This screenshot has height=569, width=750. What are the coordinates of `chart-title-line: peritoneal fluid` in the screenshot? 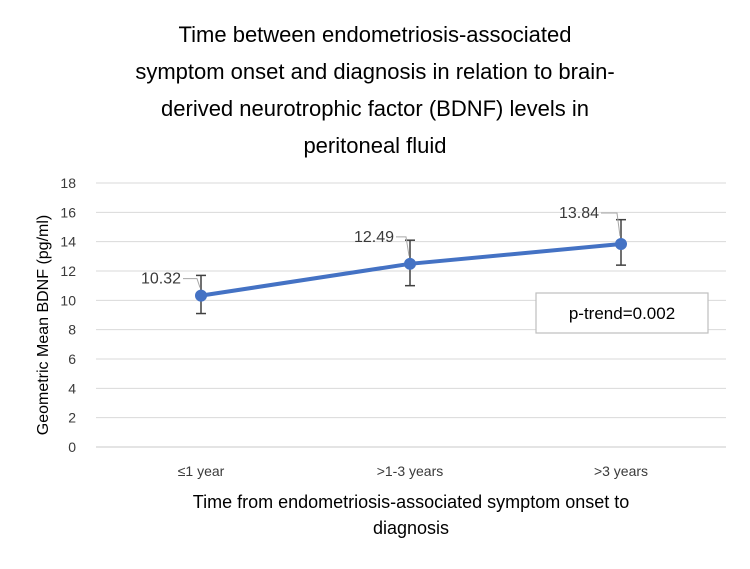 It's located at (374, 145).